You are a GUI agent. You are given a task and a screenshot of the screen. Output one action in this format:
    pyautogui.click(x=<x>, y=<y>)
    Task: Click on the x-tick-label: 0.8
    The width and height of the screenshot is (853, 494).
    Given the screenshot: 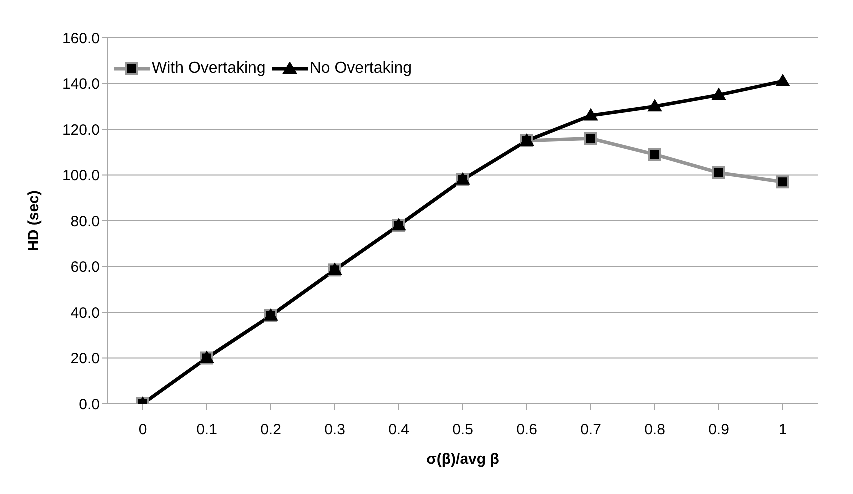 What is the action you would take?
    pyautogui.click(x=655, y=430)
    